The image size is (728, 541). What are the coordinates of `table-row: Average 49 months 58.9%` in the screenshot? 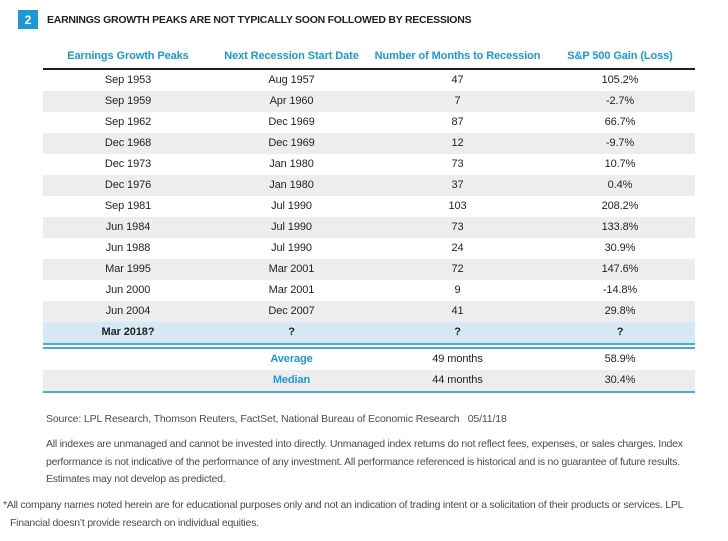 It's located at (369, 358).